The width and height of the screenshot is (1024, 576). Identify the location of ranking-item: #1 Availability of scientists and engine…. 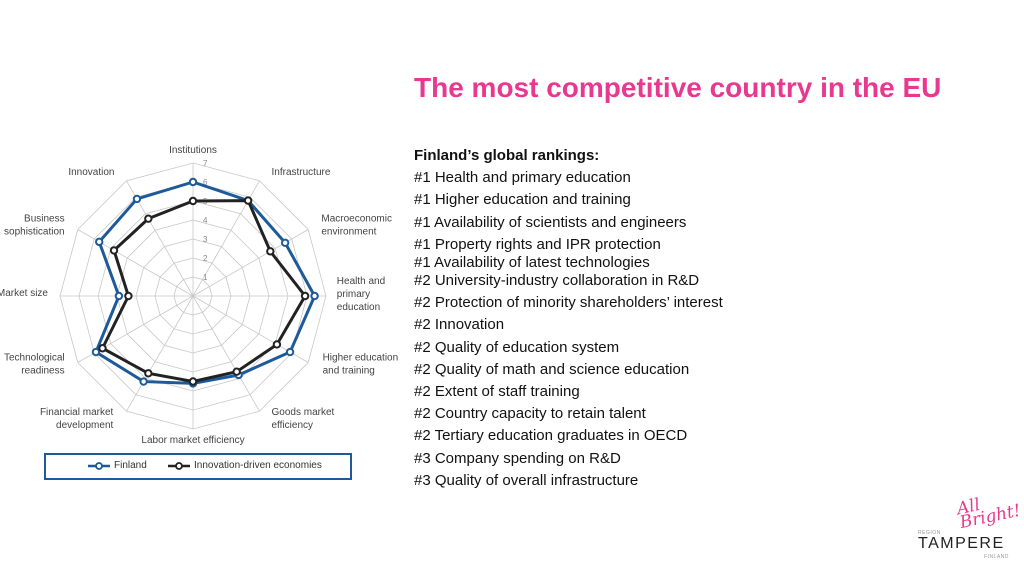
(550, 222).